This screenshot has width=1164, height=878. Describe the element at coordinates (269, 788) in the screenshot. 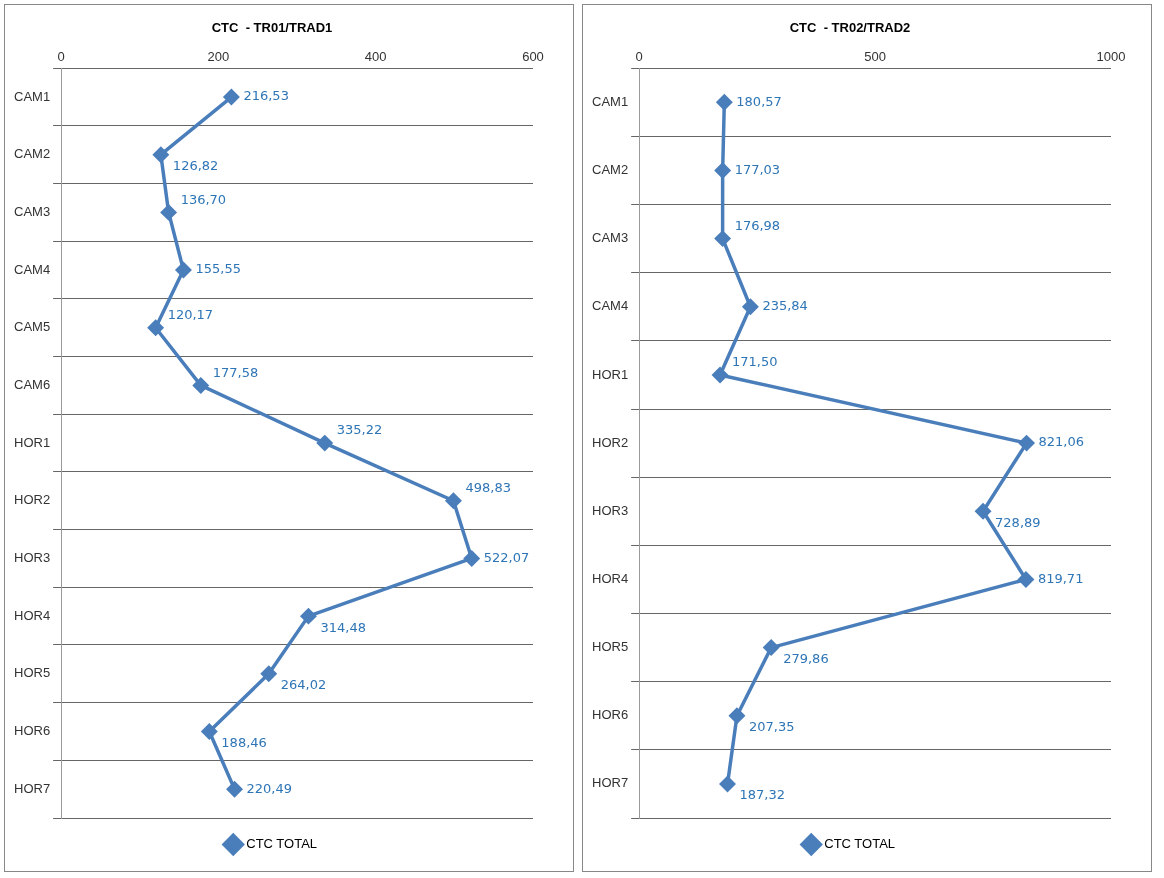

I see `data-label: 220,49` at that location.